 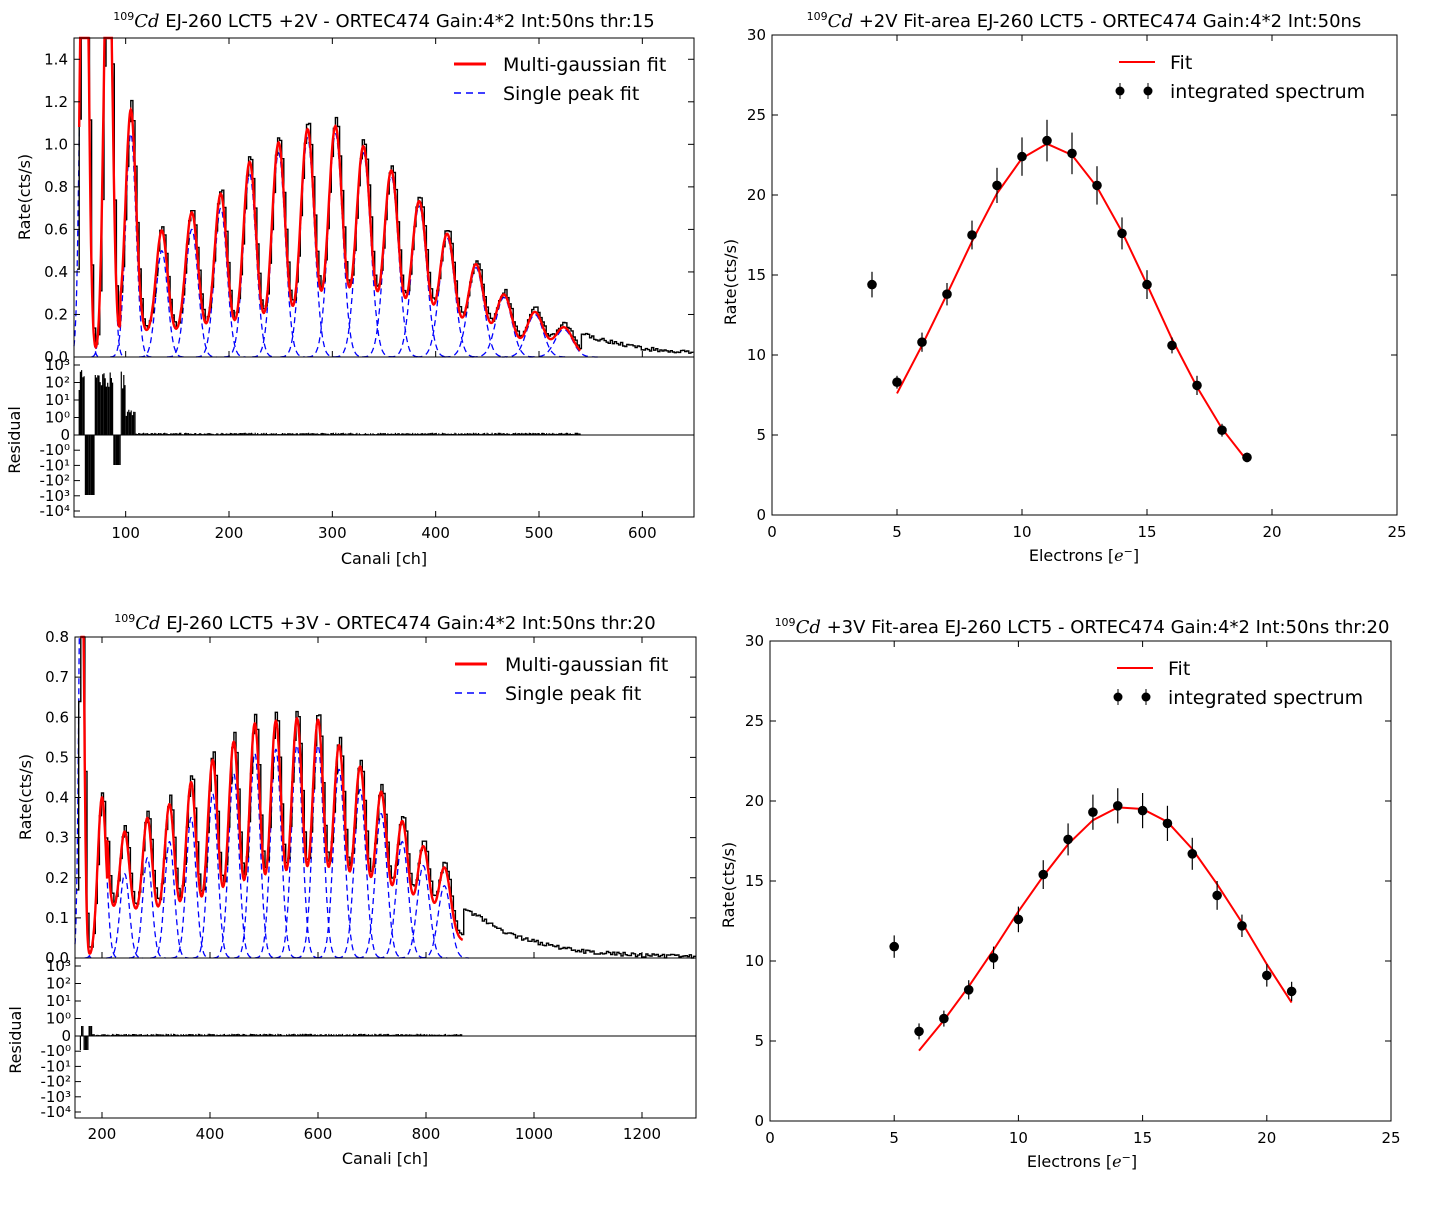 I want to click on residual-tick-label: -10⁴, so click(x=54, y=511).